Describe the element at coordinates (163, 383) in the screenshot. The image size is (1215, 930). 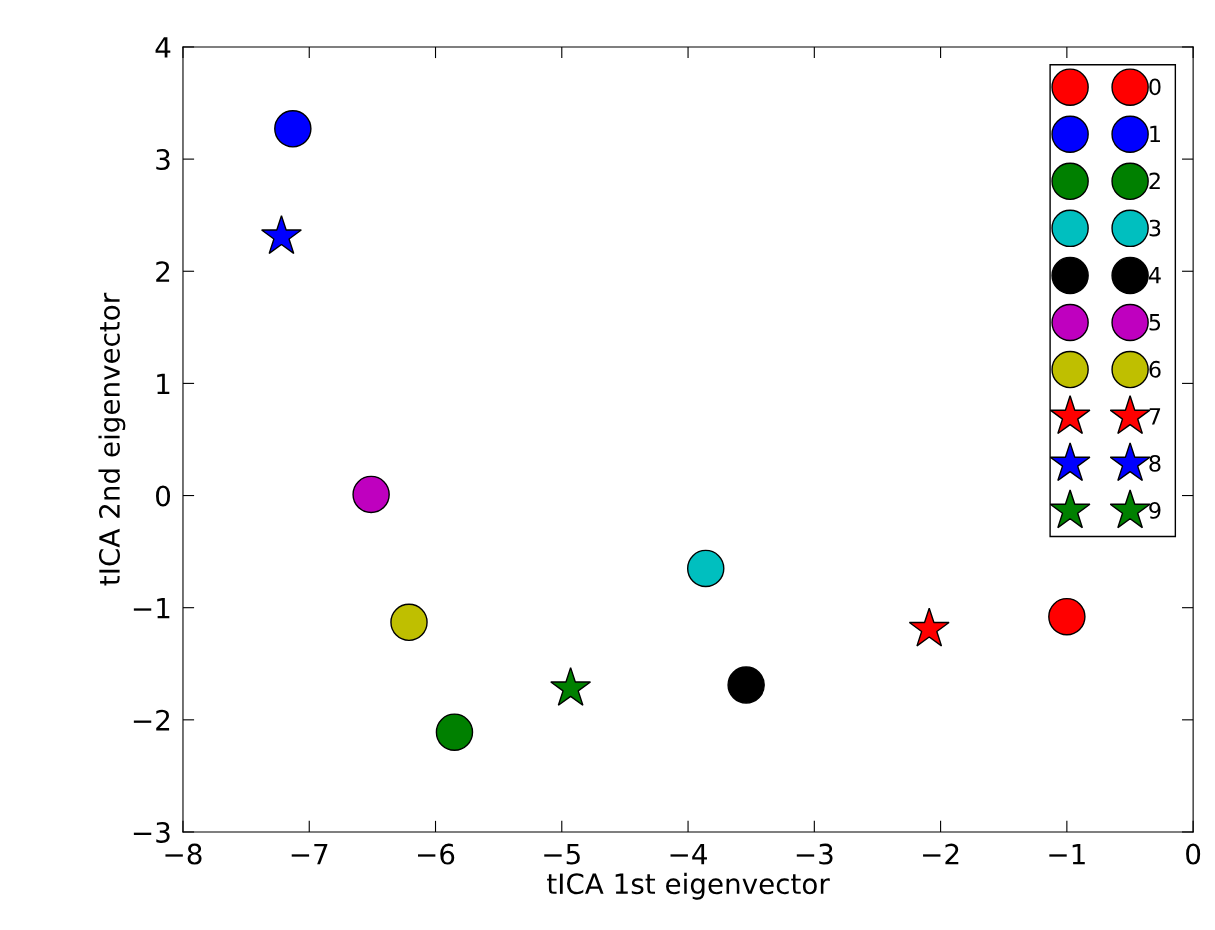
I see `y-tick-label: 1` at that location.